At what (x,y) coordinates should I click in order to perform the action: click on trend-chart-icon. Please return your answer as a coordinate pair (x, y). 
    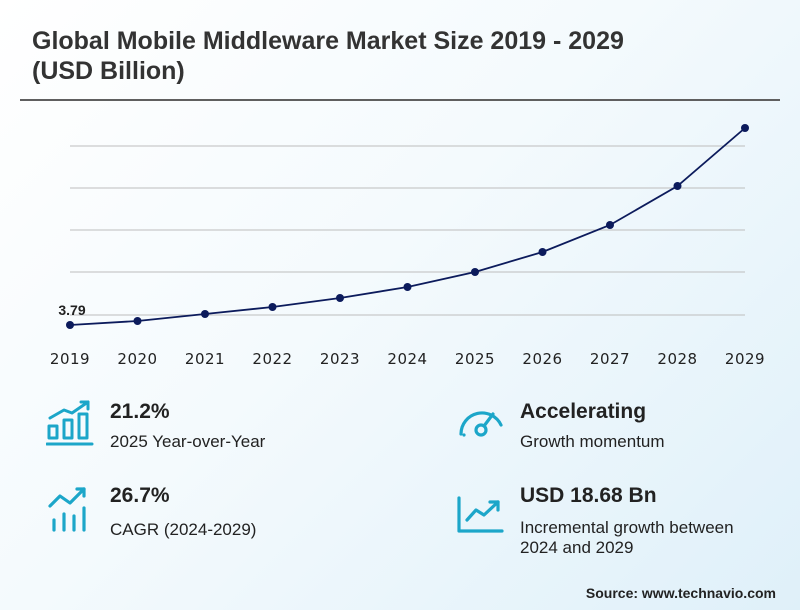
    Looking at the image, I should click on (480, 514).